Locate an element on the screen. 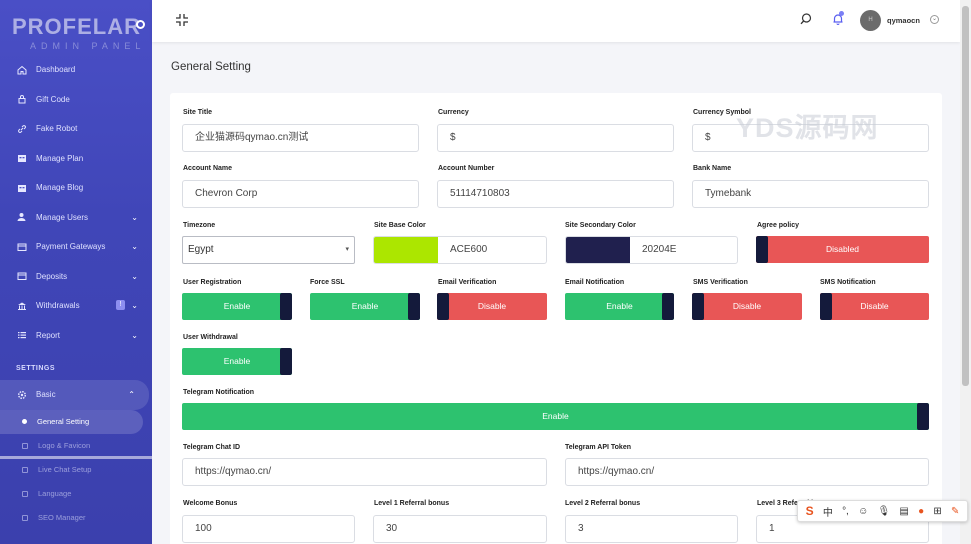  page-title: General Setting is located at coordinates (211, 67).